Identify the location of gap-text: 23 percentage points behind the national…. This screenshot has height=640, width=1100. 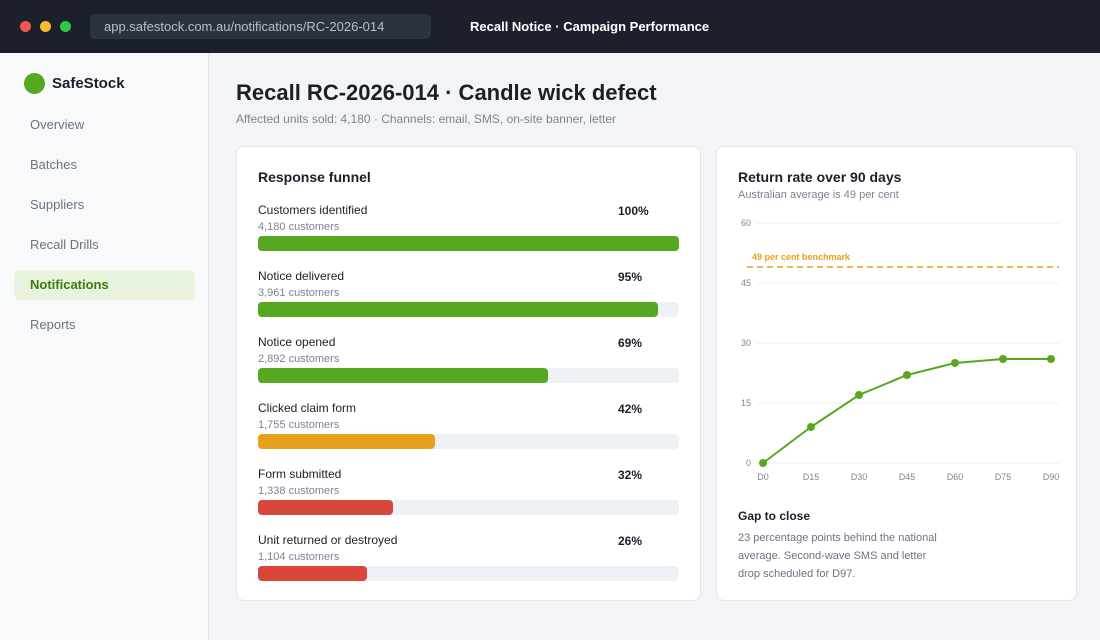
(837, 556).